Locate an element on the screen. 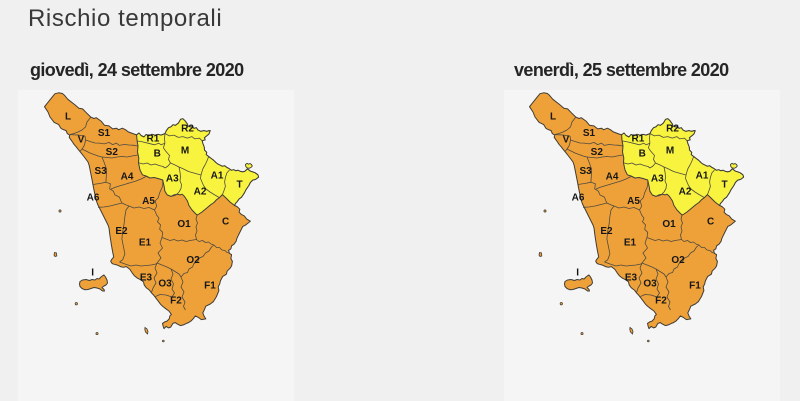 The height and width of the screenshot is (401, 800). svg-text: V is located at coordinates (81, 140).